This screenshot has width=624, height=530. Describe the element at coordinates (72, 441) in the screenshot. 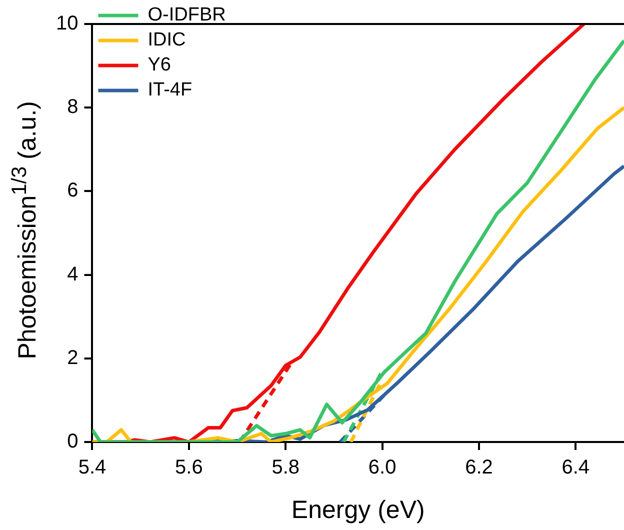

I see `y-tick-label: 0` at that location.